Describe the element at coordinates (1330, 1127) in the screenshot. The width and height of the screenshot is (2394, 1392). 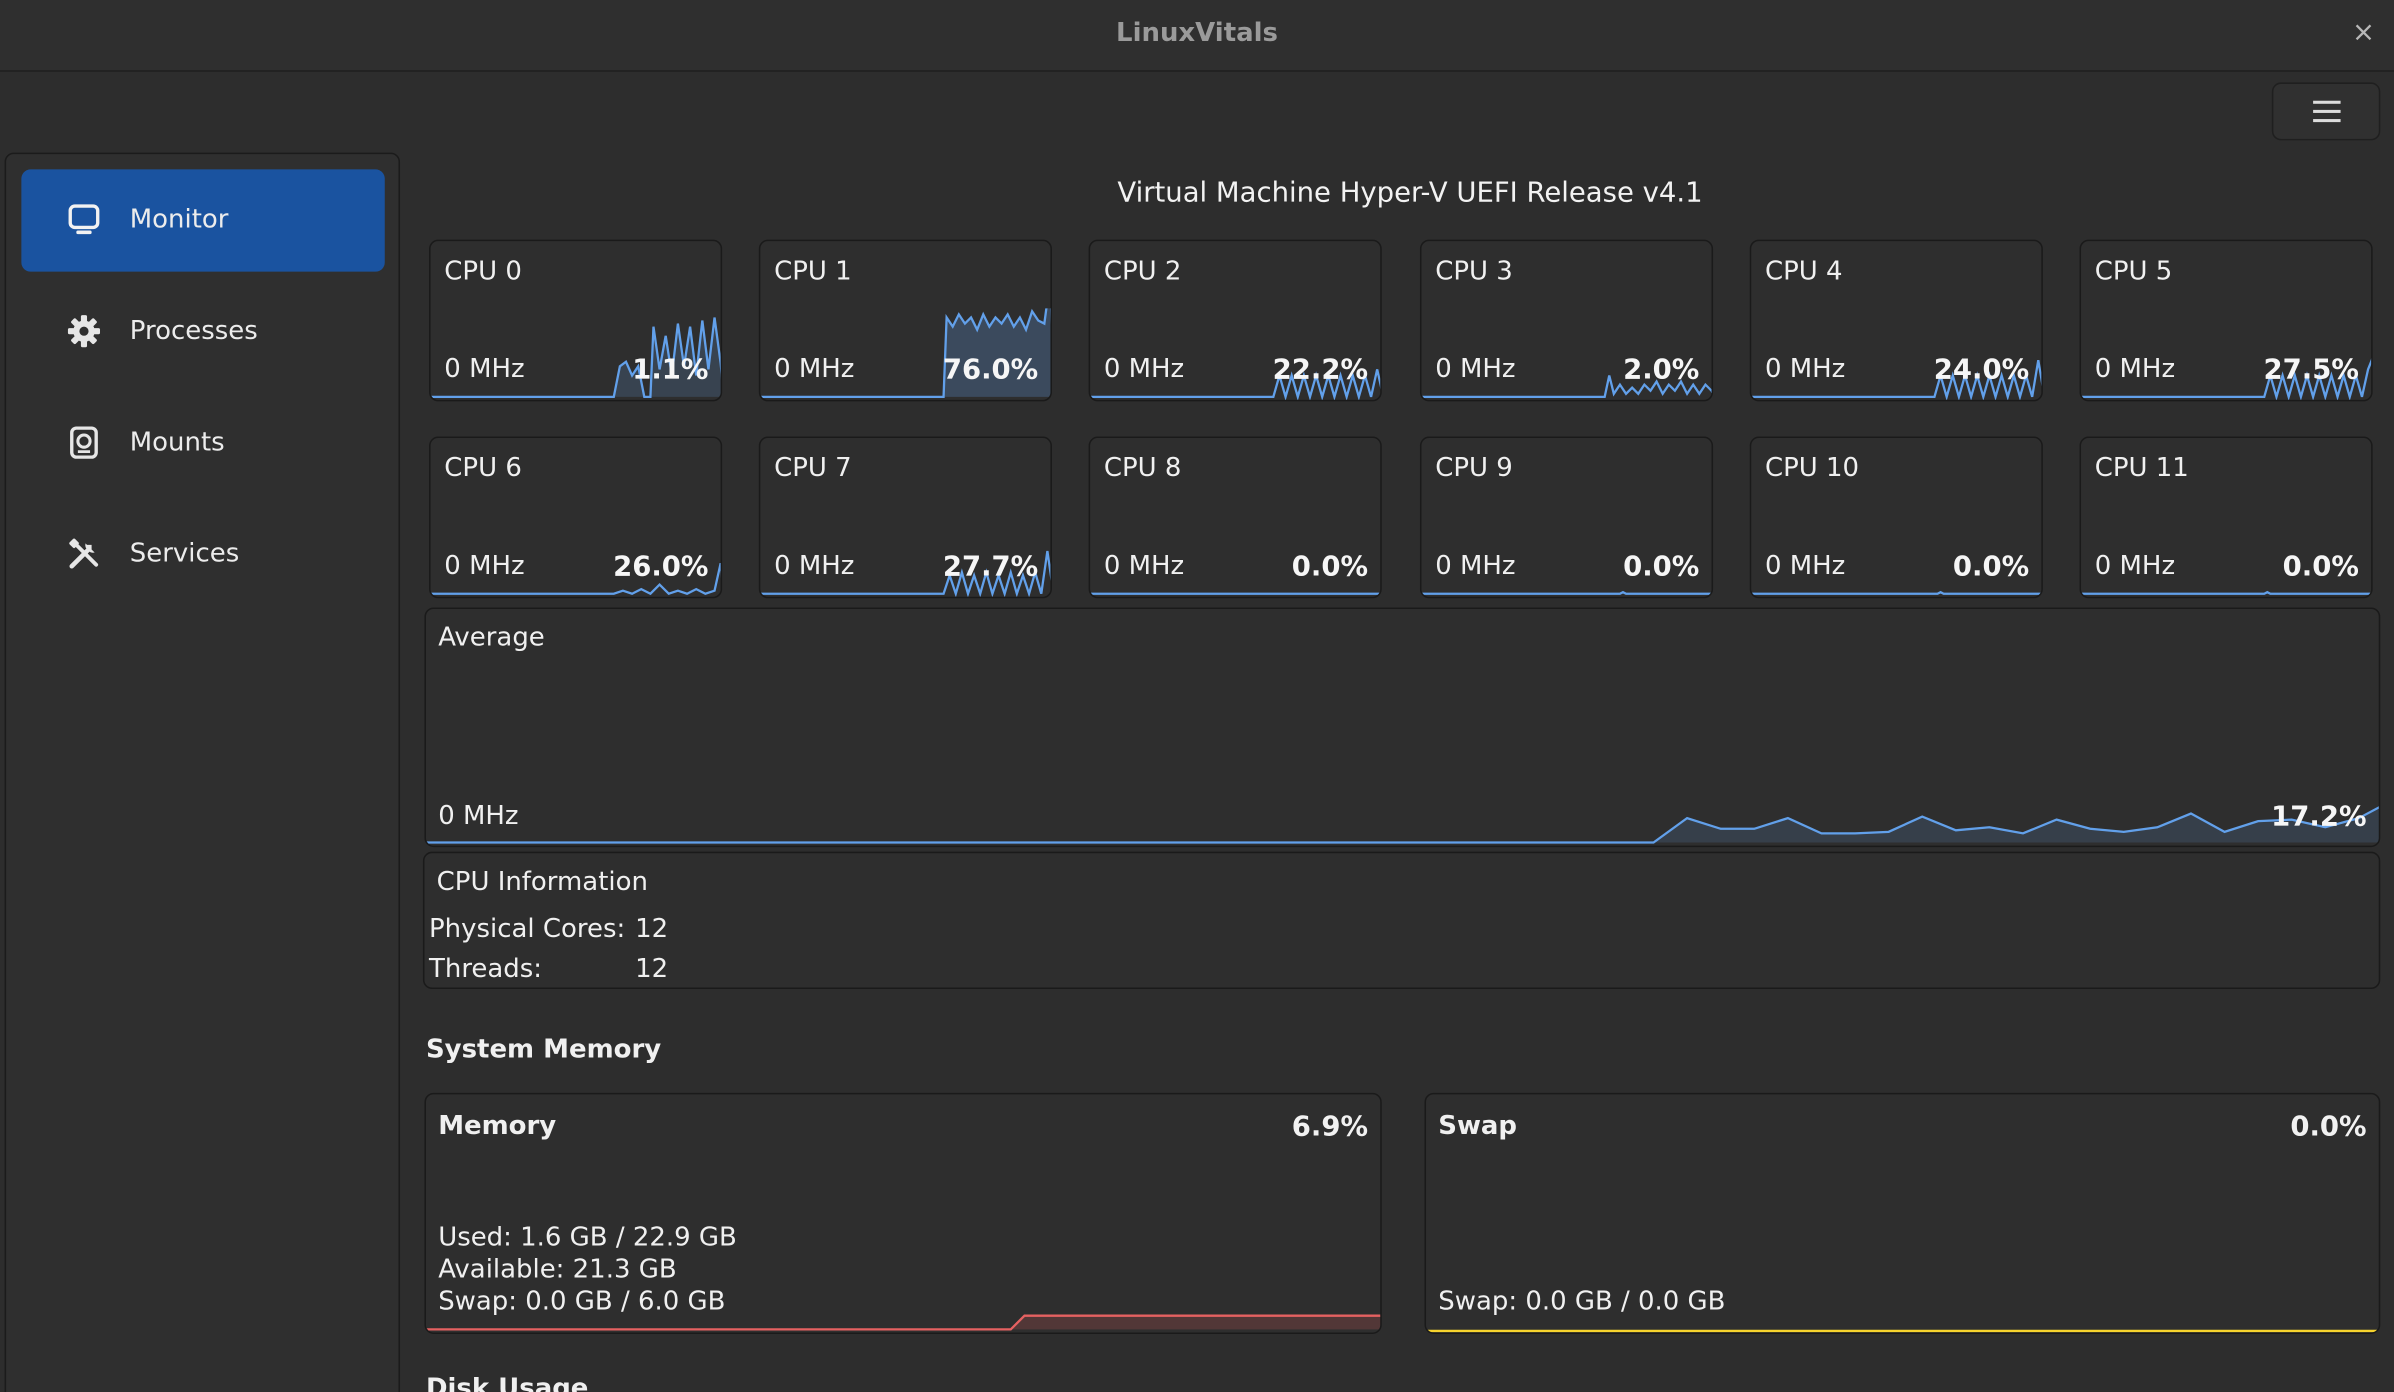
I see `memory-usage: 6.9%` at that location.